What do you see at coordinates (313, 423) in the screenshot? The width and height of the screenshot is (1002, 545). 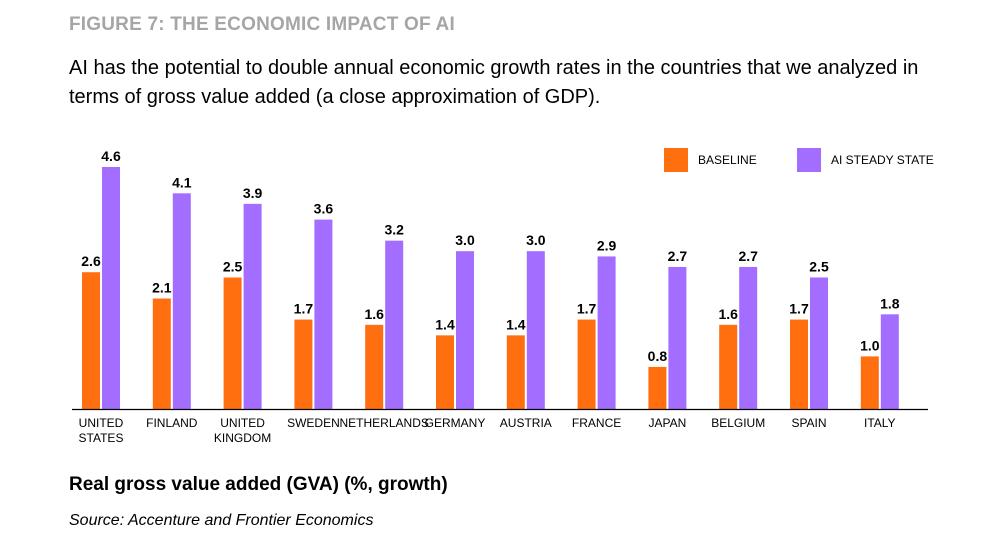 I see `category-label: SWEDEN` at bounding box center [313, 423].